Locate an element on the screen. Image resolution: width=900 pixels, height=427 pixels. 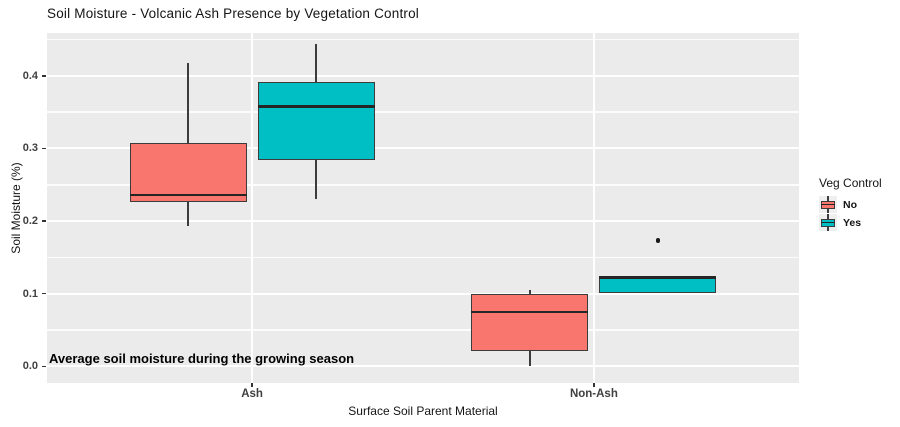
legend: Veg Control No Yes is located at coordinates (850, 204).